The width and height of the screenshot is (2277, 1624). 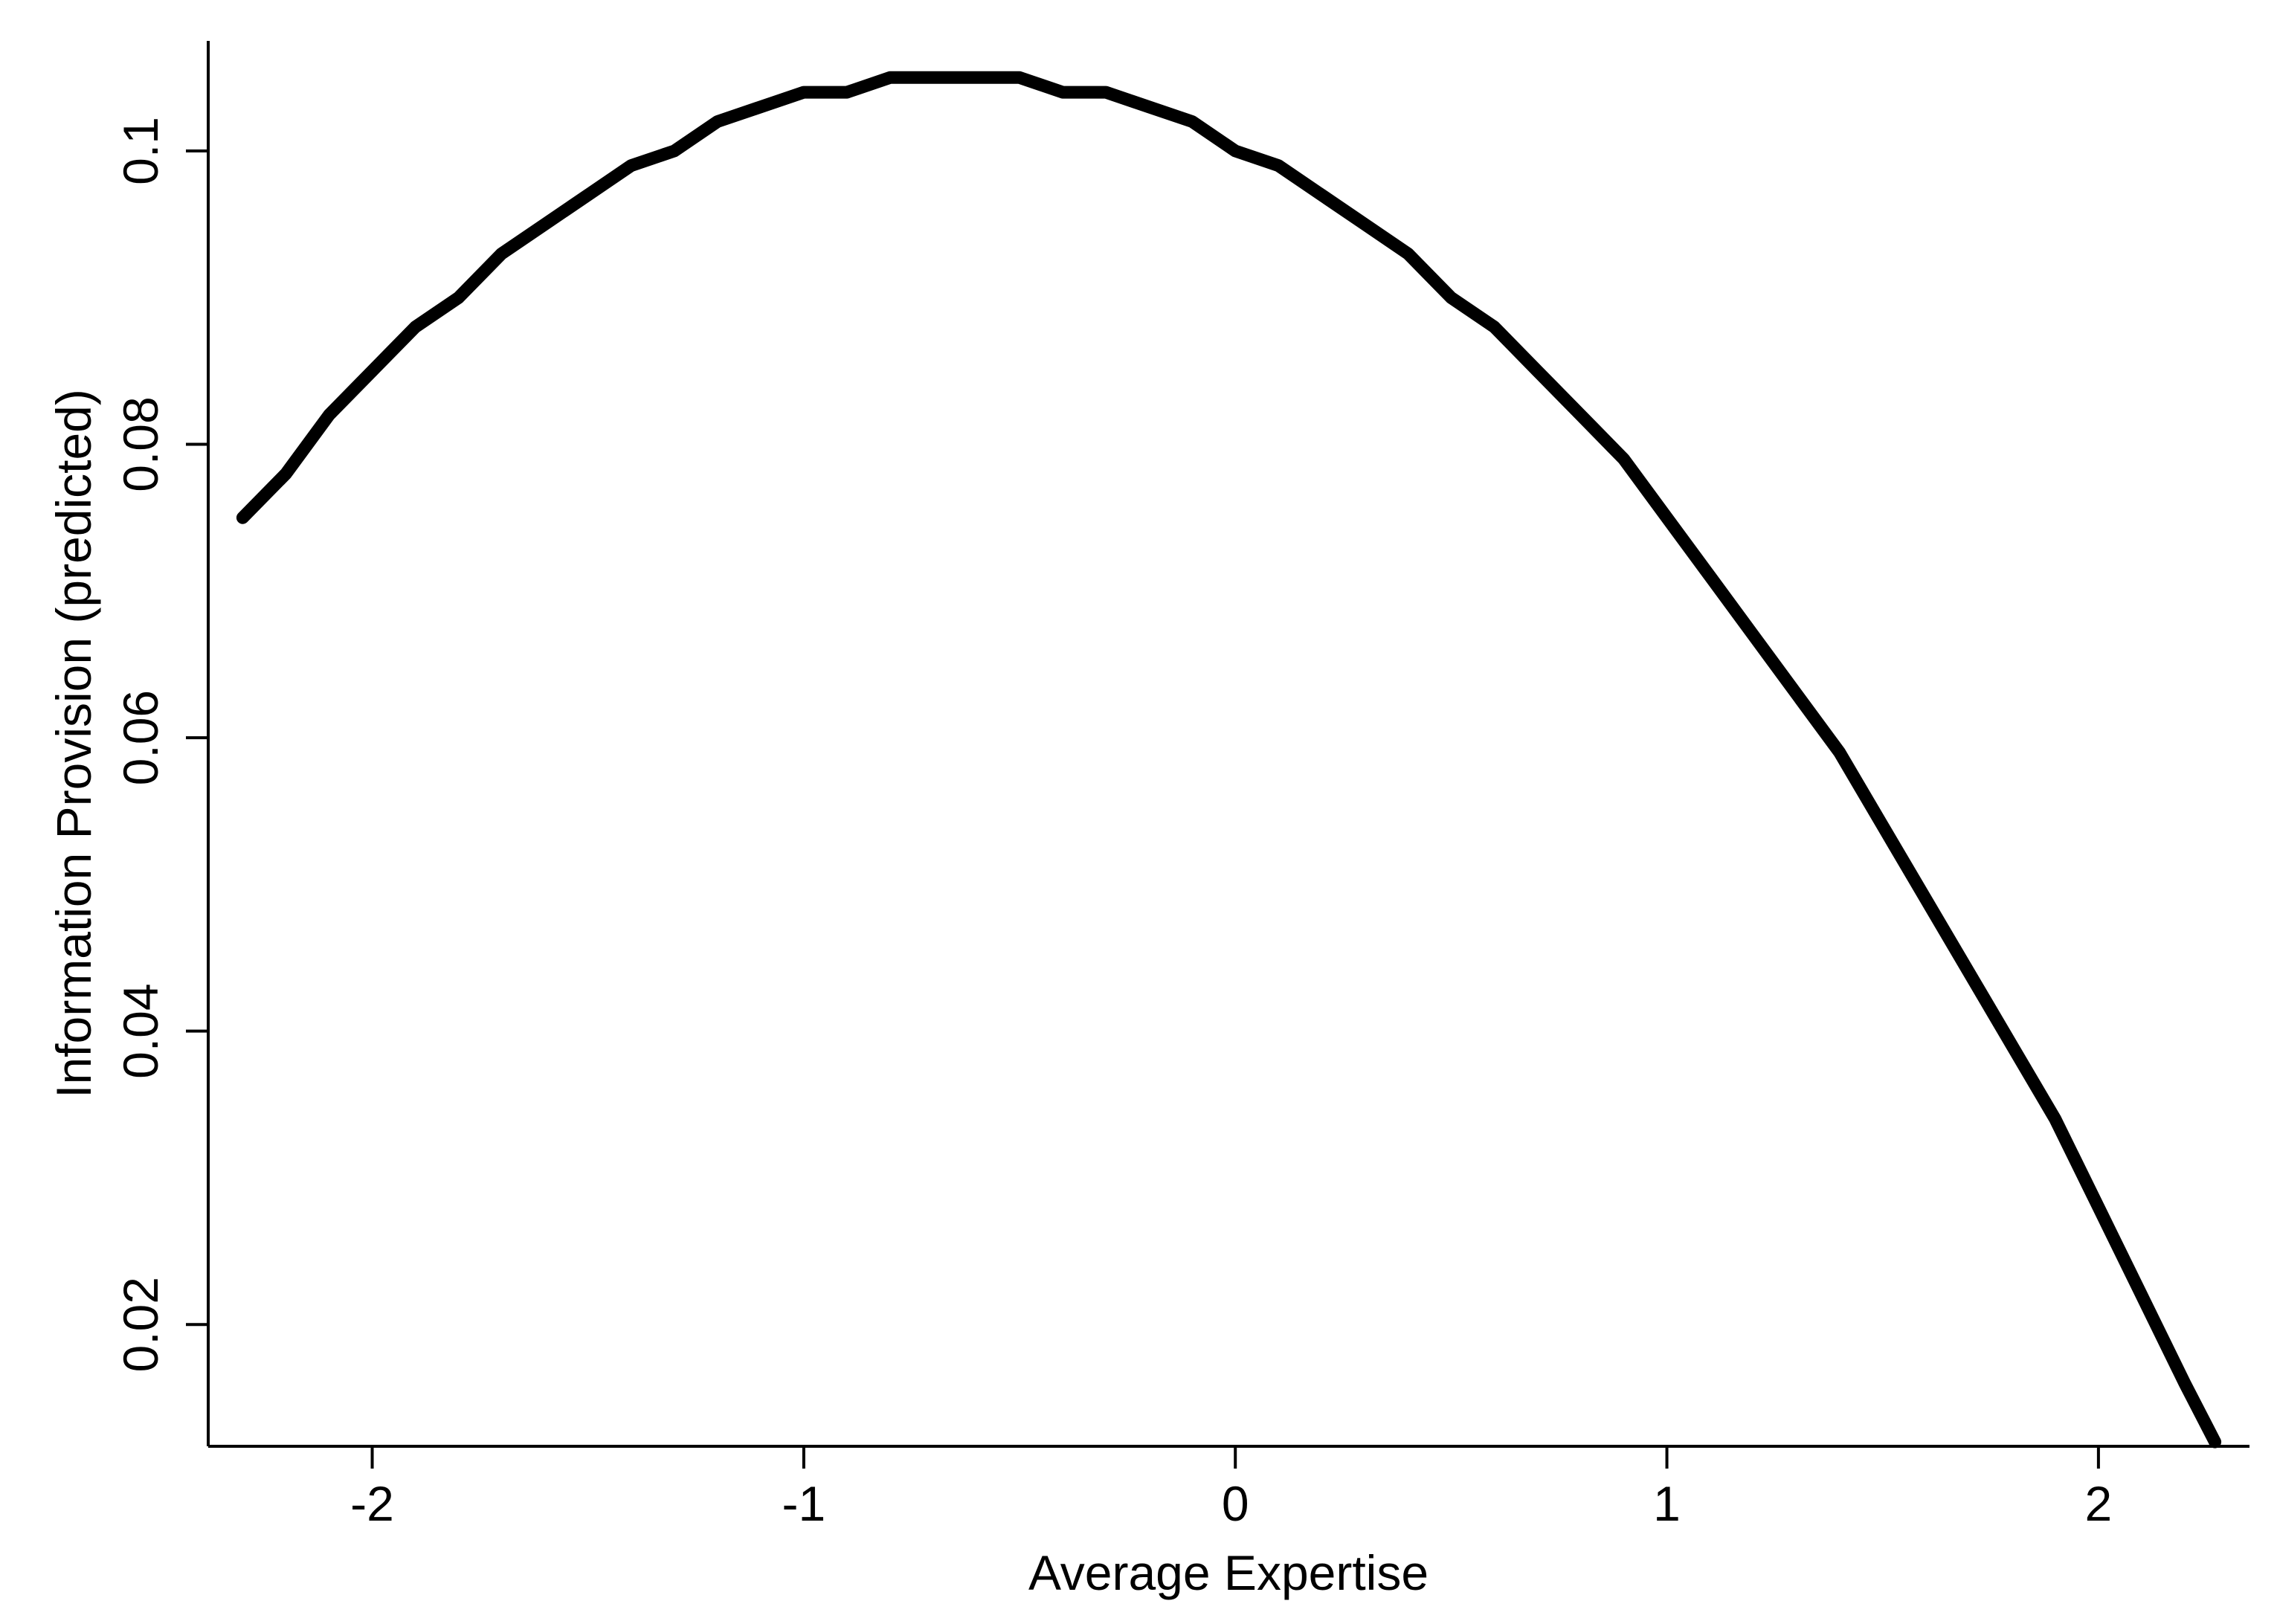 What do you see at coordinates (140, 151) in the screenshot?
I see `y-tick-label: 0.1` at bounding box center [140, 151].